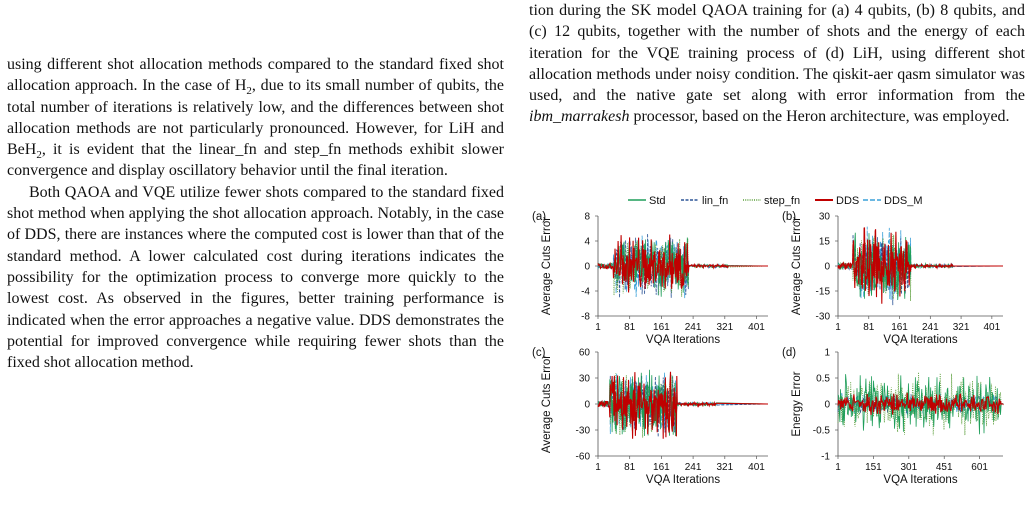 The width and height of the screenshot is (1030, 505). I want to click on y-tick-label: -4, so click(585, 292).